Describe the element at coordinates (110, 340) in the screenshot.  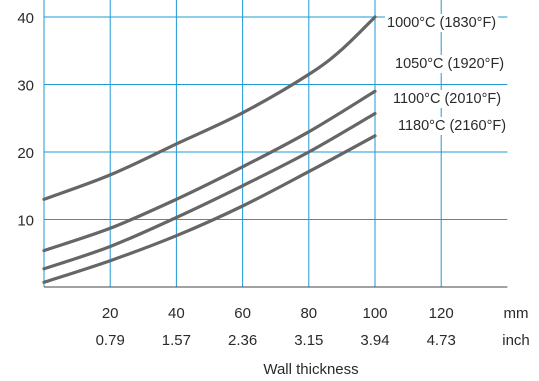
I see `x-tick-label-inch: 0.79` at that location.